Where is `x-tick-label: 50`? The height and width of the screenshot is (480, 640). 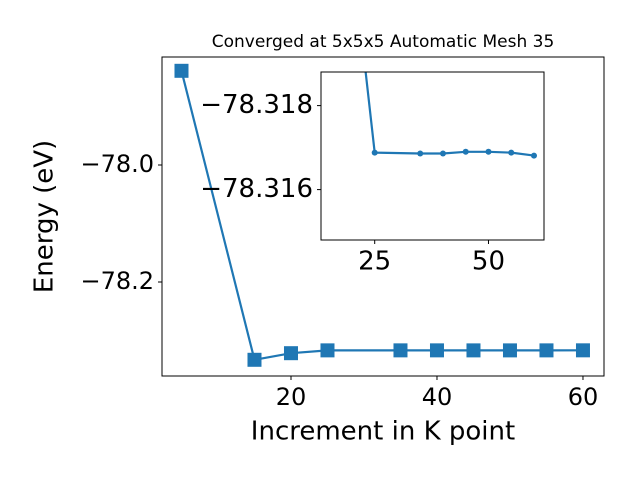 x-tick-label: 50 is located at coordinates (488, 262).